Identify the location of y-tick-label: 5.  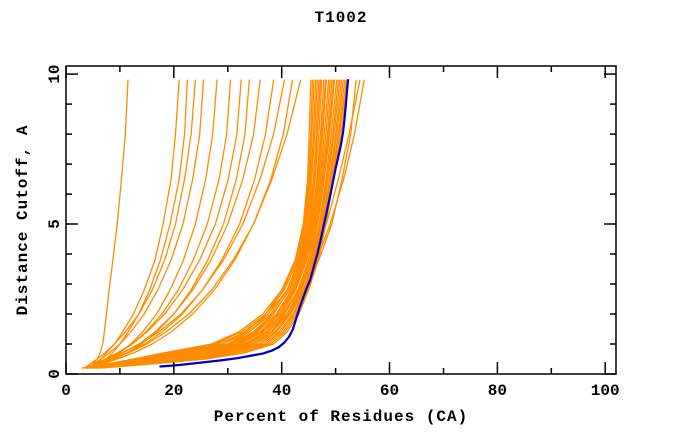
(55, 224).